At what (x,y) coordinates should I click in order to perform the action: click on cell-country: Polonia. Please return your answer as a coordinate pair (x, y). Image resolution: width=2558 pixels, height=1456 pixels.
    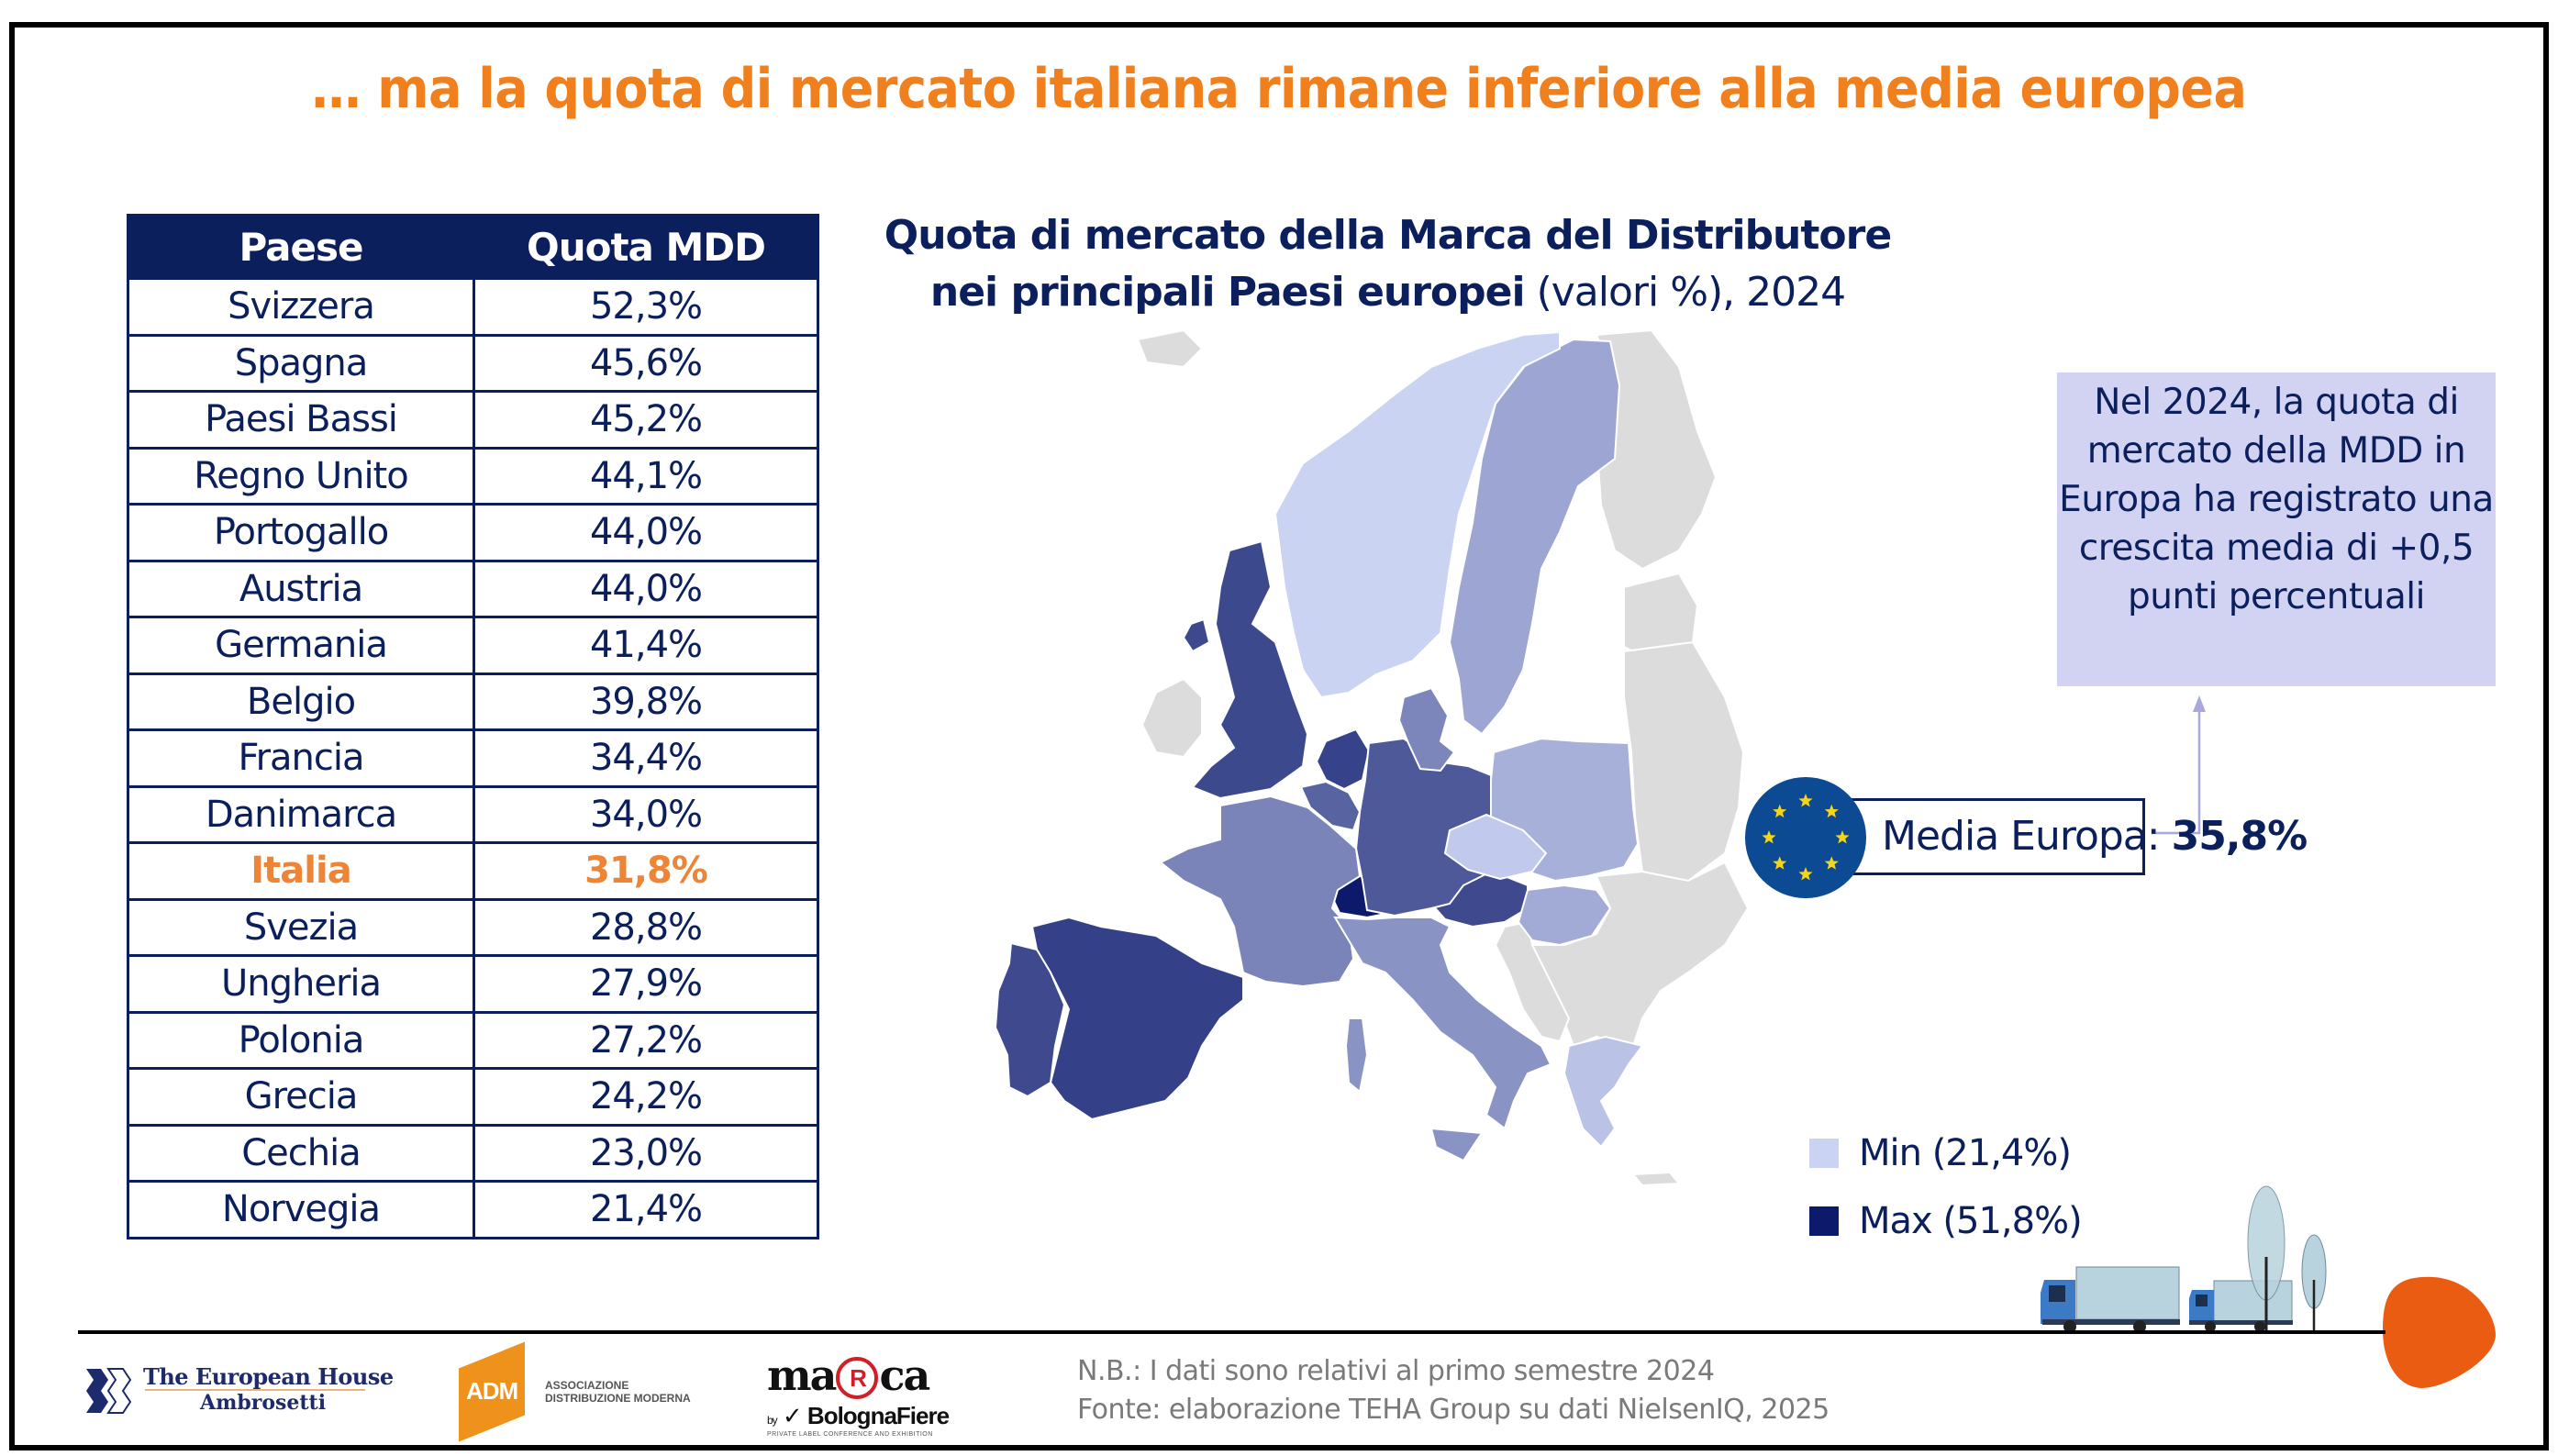
    Looking at the image, I should click on (301, 1040).